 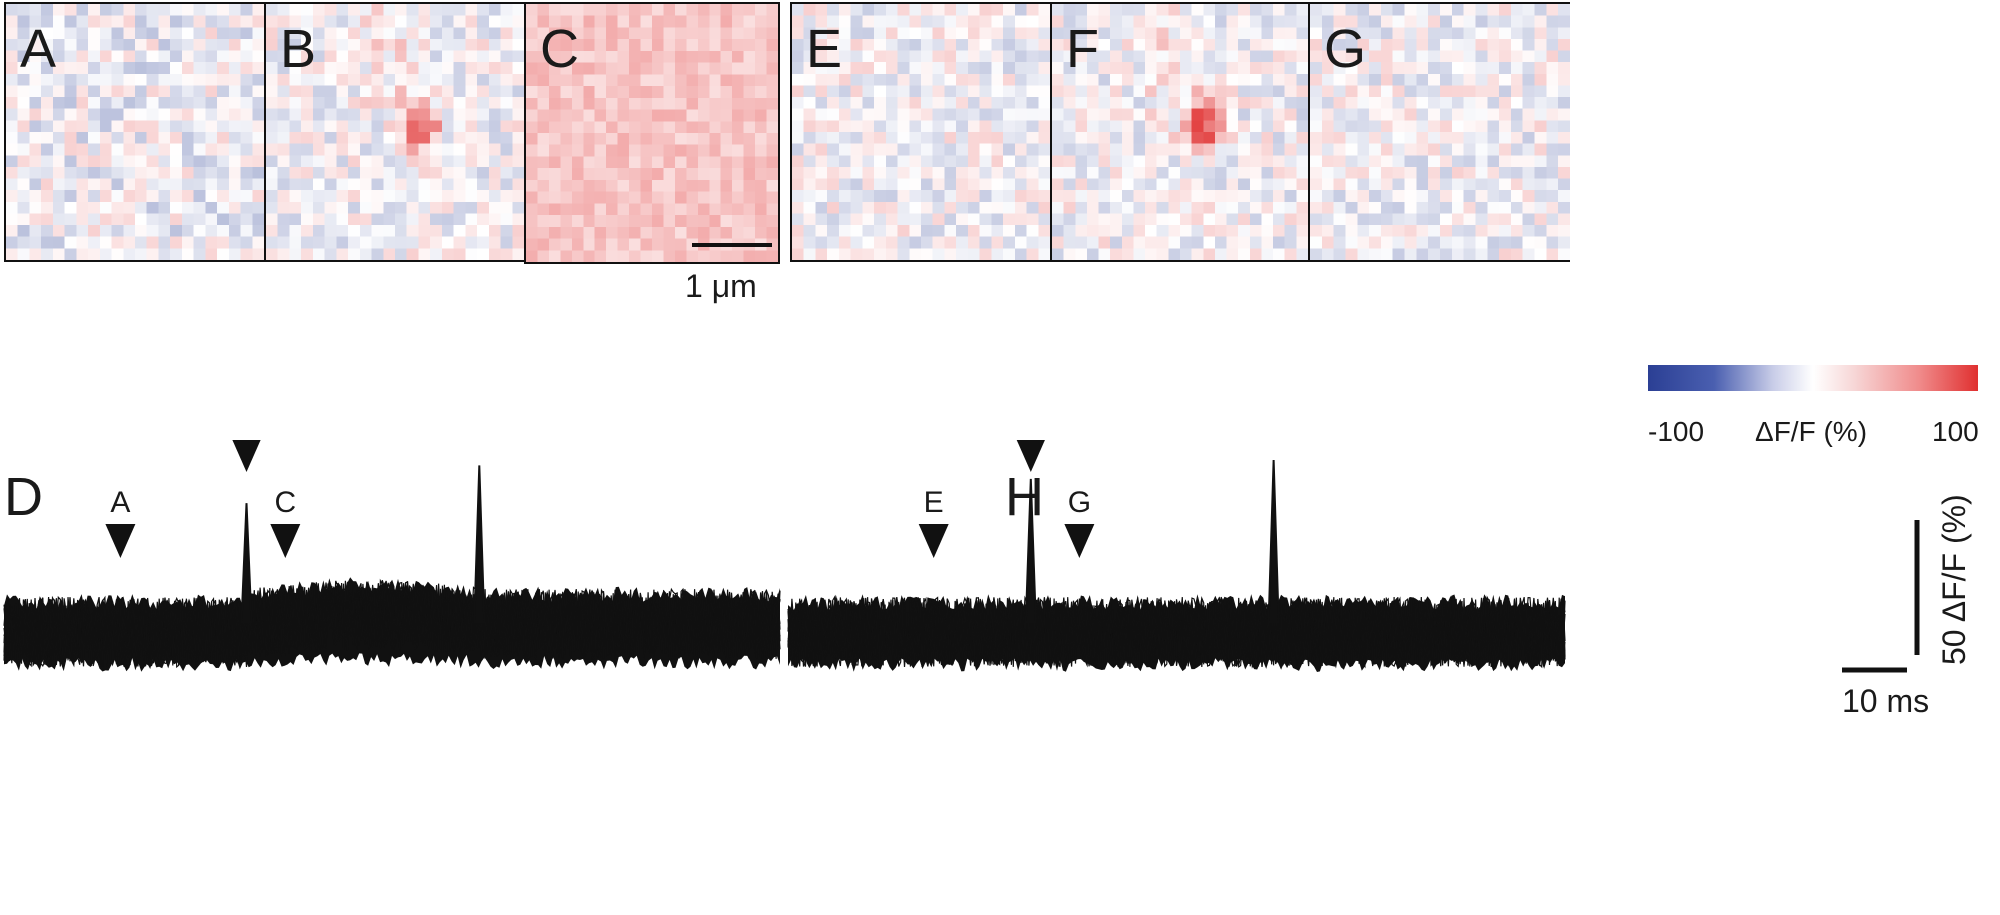 I want to click on panel-label-b: B, so click(x=298, y=49).